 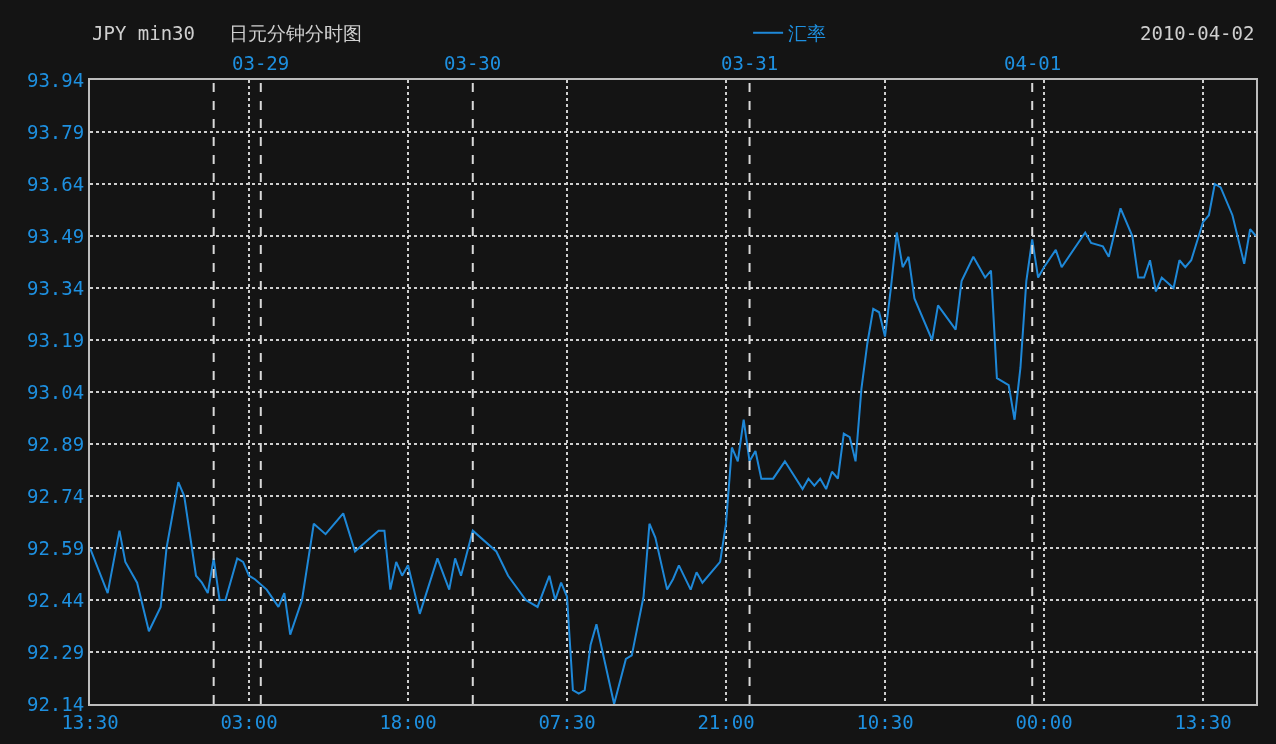 What do you see at coordinates (227, 33) in the screenshot?
I see `chart-title: JPY min30 日元分钟分时图` at bounding box center [227, 33].